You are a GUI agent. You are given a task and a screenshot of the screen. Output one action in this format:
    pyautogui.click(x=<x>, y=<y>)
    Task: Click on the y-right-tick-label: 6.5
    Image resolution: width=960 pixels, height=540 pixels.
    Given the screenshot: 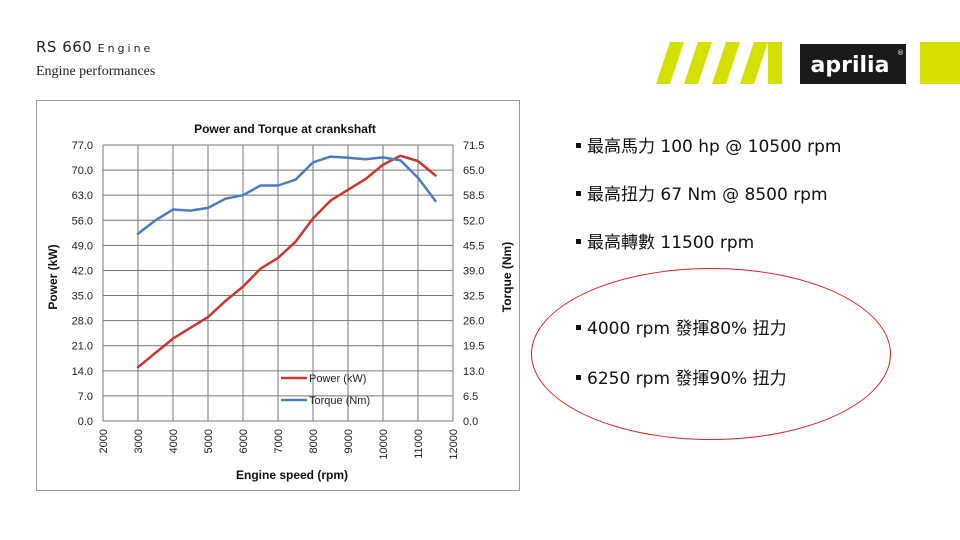 What is the action you would take?
    pyautogui.click(x=470, y=397)
    